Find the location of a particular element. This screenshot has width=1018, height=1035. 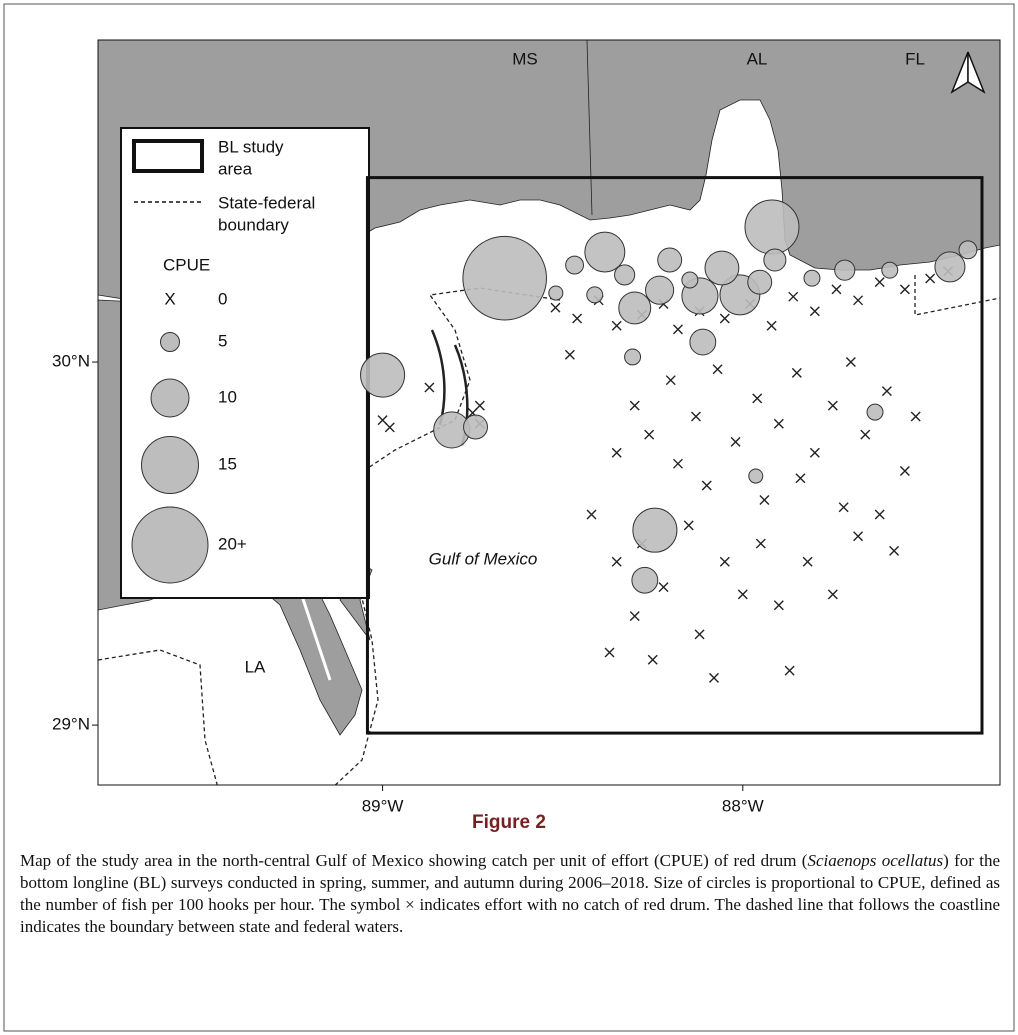

x-tick-label: 88°W is located at coordinates (743, 805).